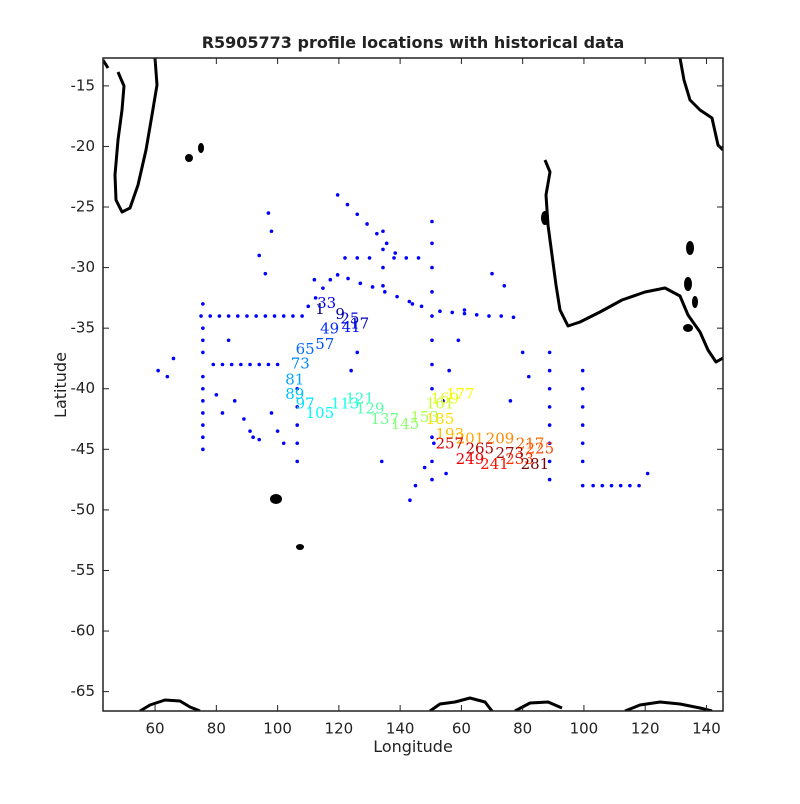  What do you see at coordinates (155, 729) in the screenshot?
I see `x-tick-label: 60` at bounding box center [155, 729].